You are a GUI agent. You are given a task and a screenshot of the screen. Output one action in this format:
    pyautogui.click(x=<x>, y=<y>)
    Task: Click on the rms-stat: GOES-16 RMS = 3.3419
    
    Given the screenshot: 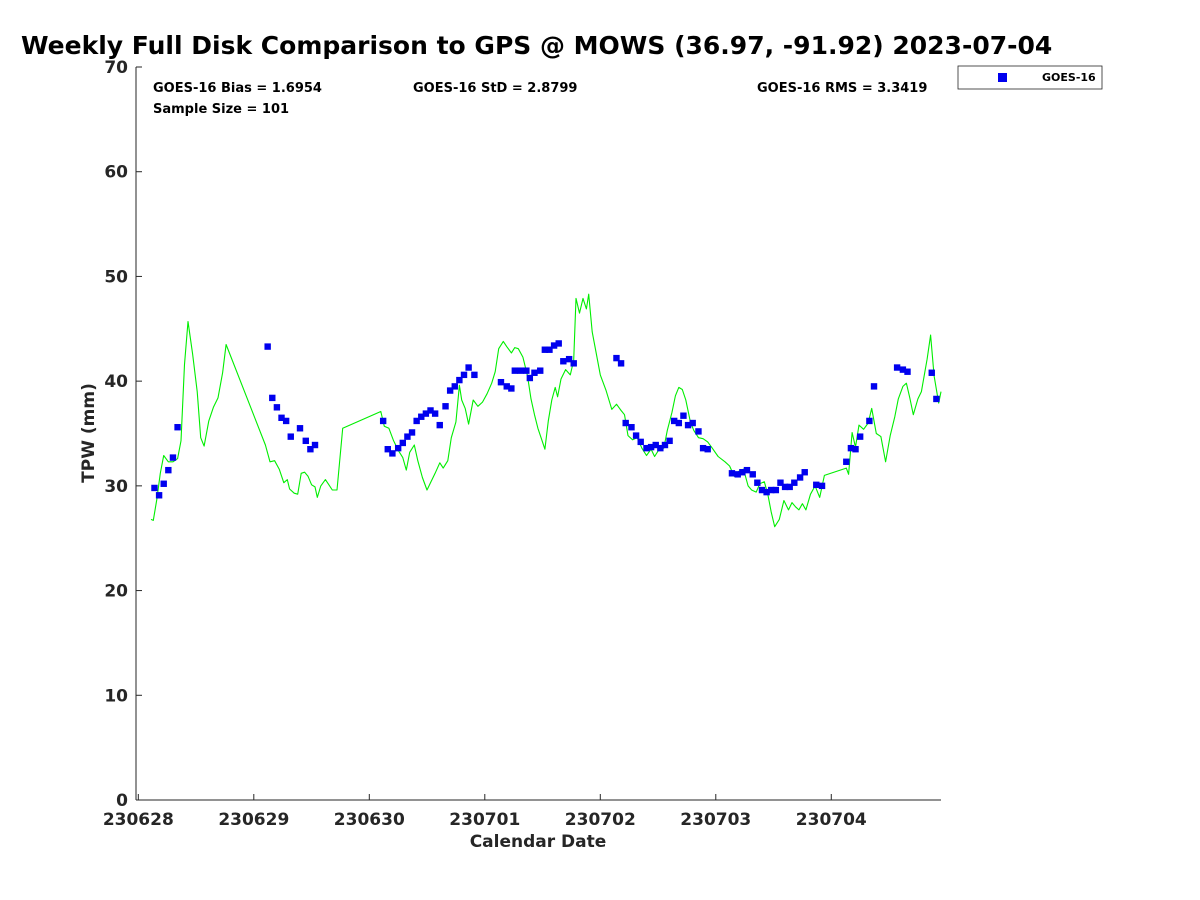 What is the action you would take?
    pyautogui.click(x=842, y=88)
    